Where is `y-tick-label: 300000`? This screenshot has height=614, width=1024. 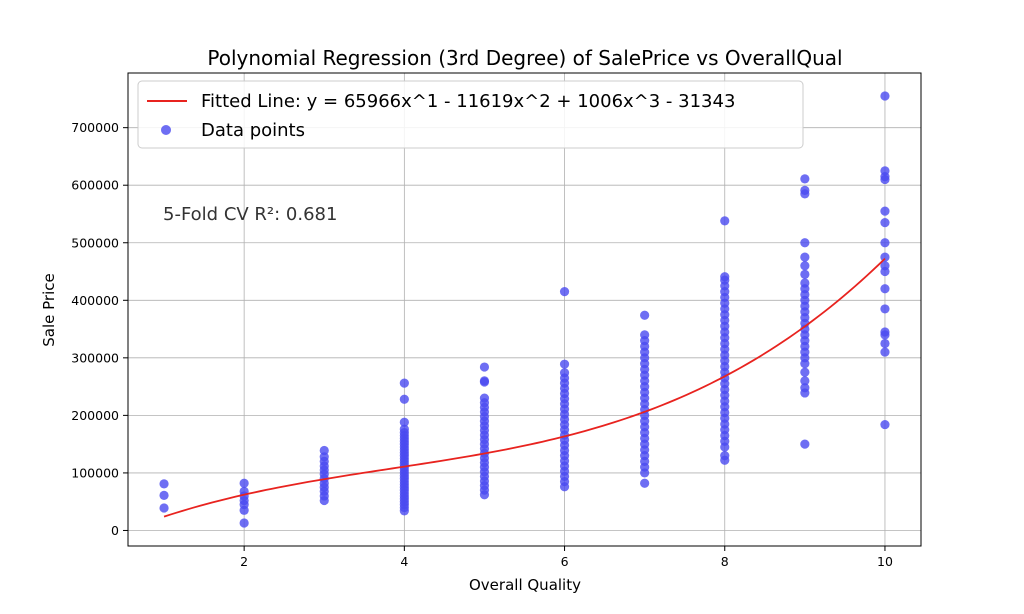
y-tick-label: 300000 is located at coordinates (95, 357).